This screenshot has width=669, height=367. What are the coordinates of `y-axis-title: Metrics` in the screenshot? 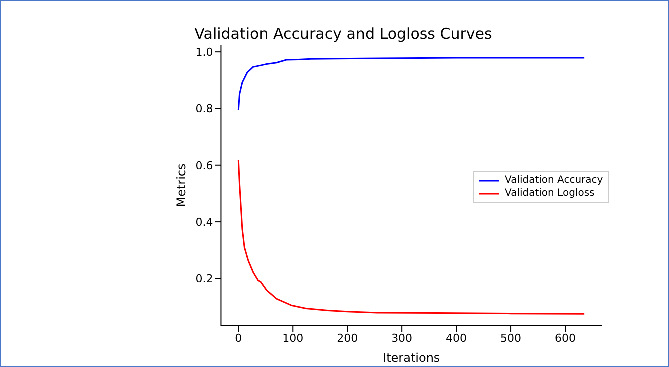 It's located at (181, 186).